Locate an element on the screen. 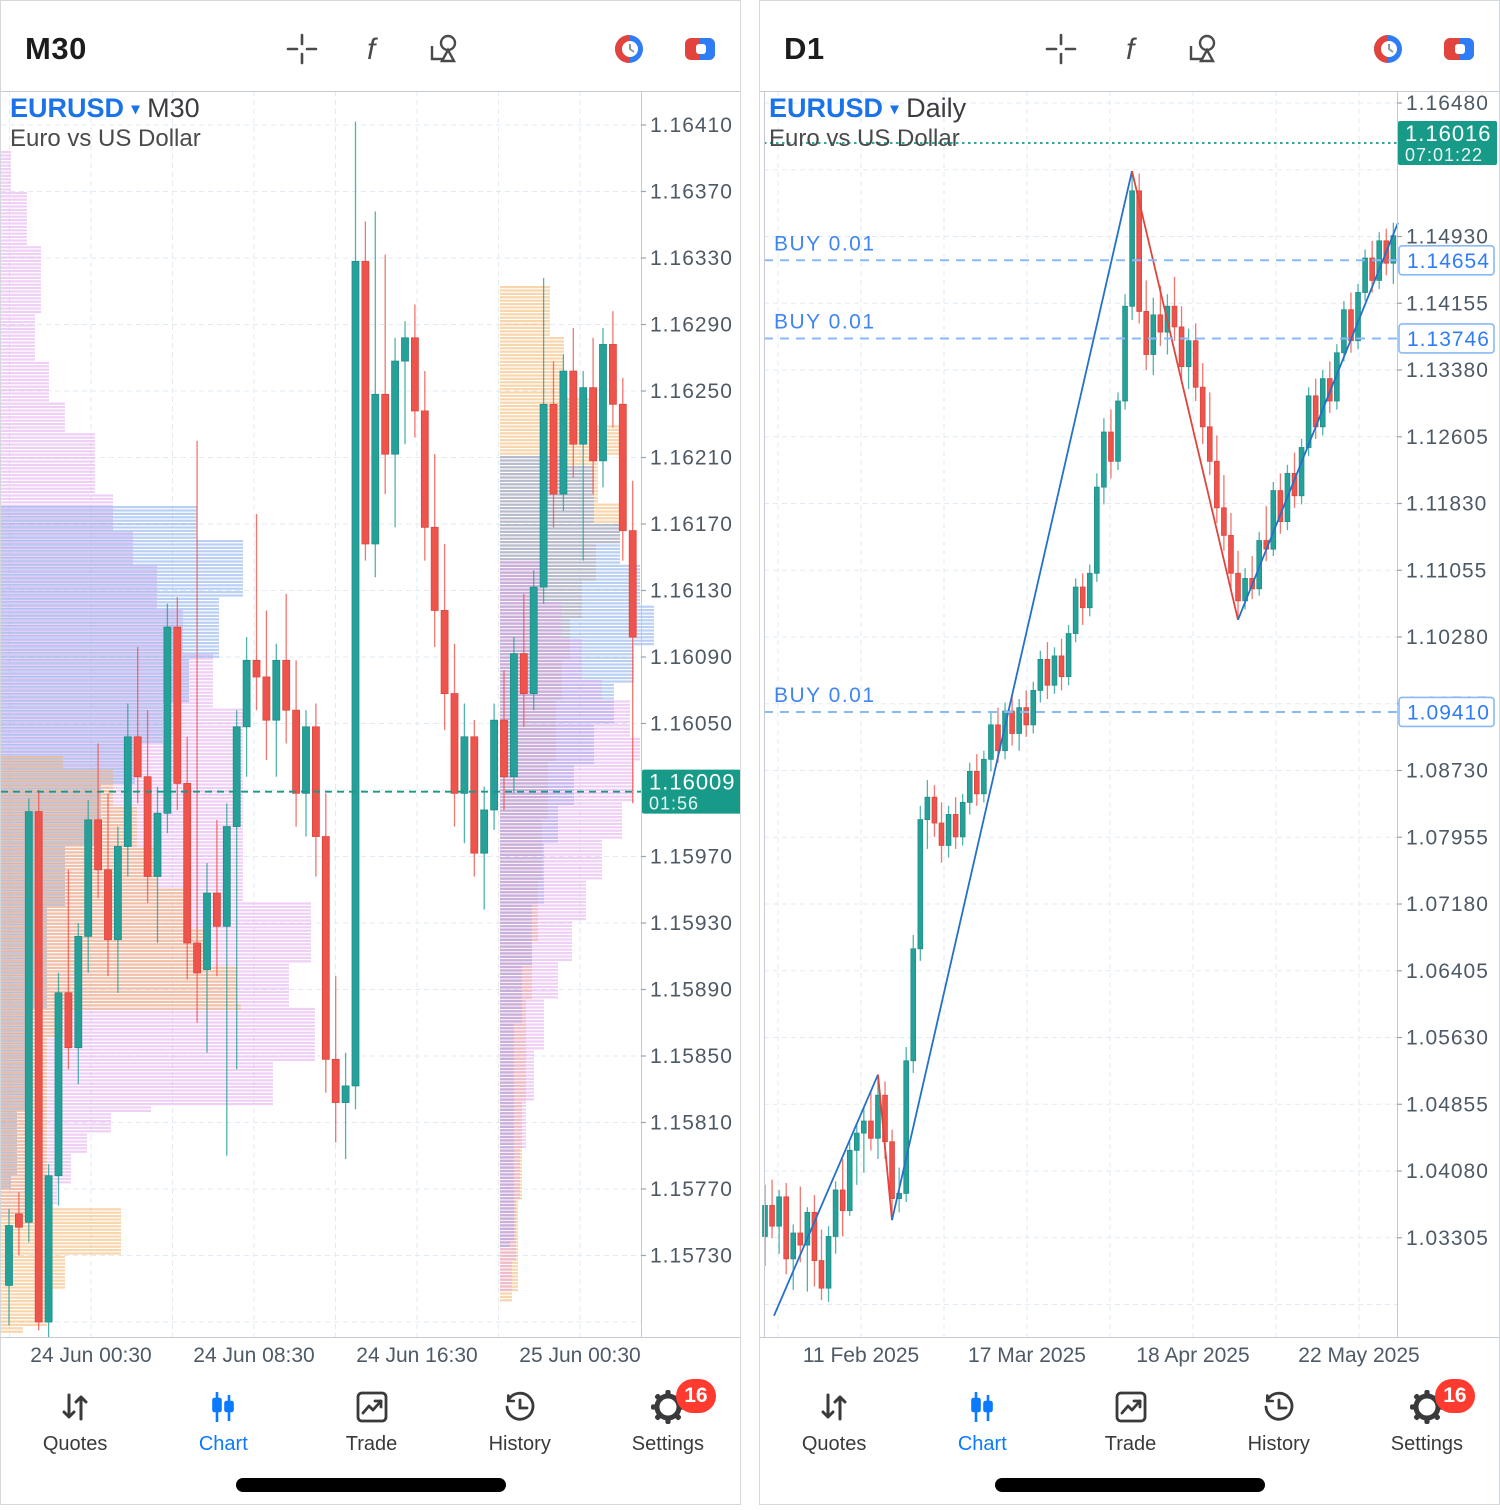 This screenshot has height=1510, width=1500. price-axis-tick: 1.15810 is located at coordinates (691, 1123).